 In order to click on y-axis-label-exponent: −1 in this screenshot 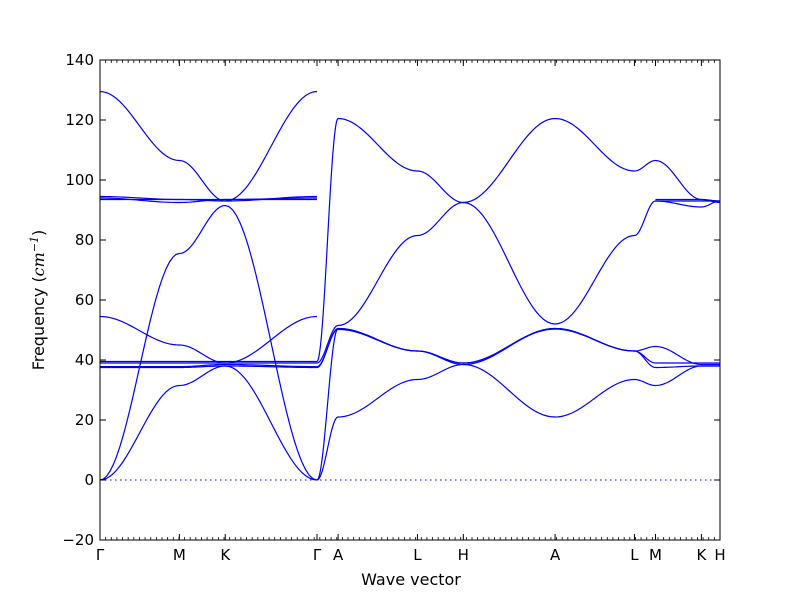, I will do `click(34, 244)`.